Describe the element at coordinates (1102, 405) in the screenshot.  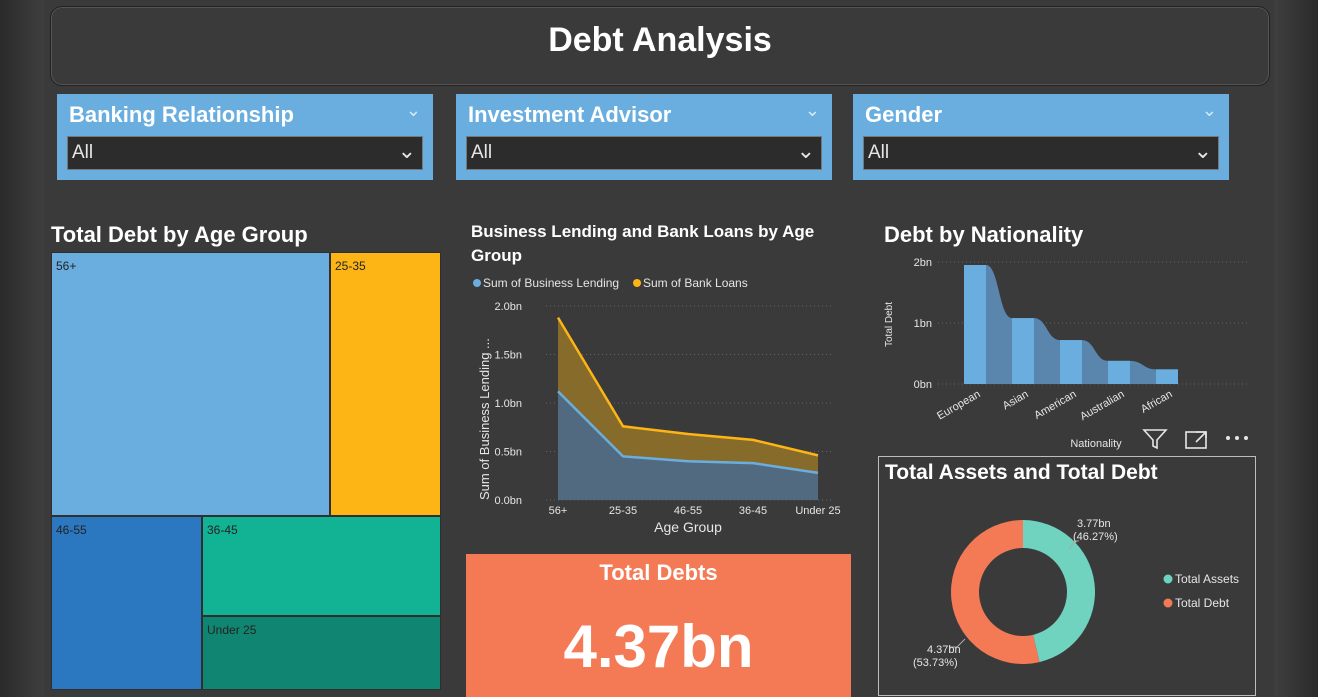
I see `x-tick-label: Australian` at that location.